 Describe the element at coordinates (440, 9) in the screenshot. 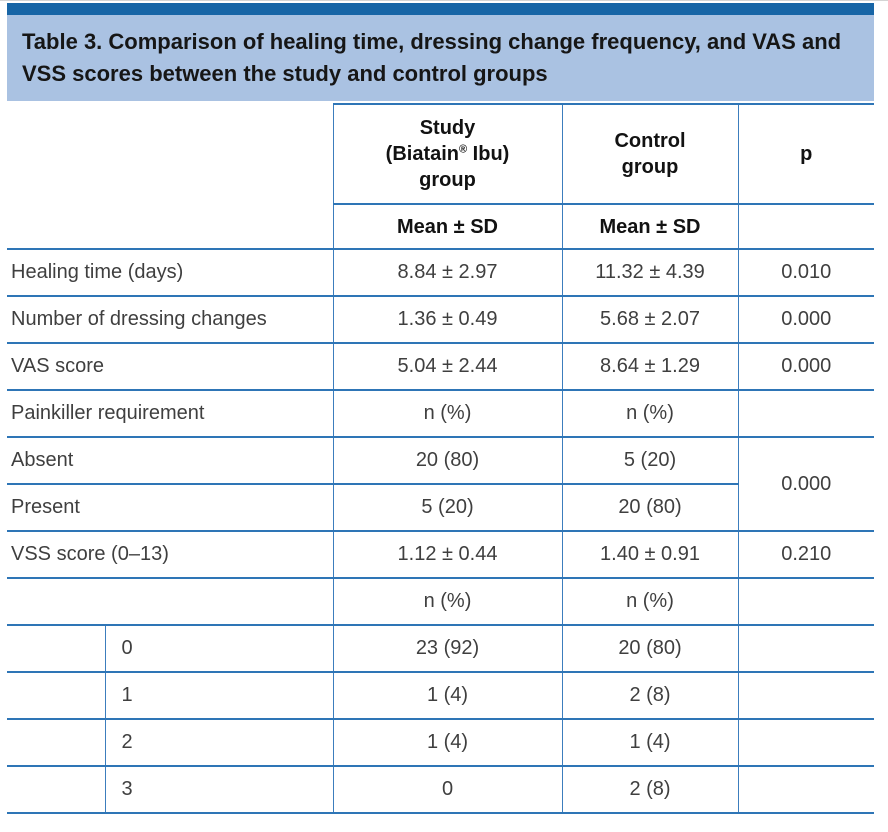

I see `table-accent-bar` at that location.